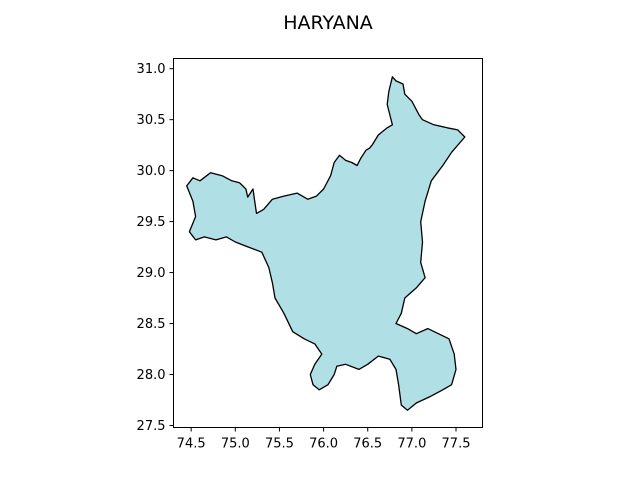 The height and width of the screenshot is (480, 640). I want to click on x-axis: 74.5 75.0 75.5 76.0 76.5 77.0 77.5, so click(324, 439).